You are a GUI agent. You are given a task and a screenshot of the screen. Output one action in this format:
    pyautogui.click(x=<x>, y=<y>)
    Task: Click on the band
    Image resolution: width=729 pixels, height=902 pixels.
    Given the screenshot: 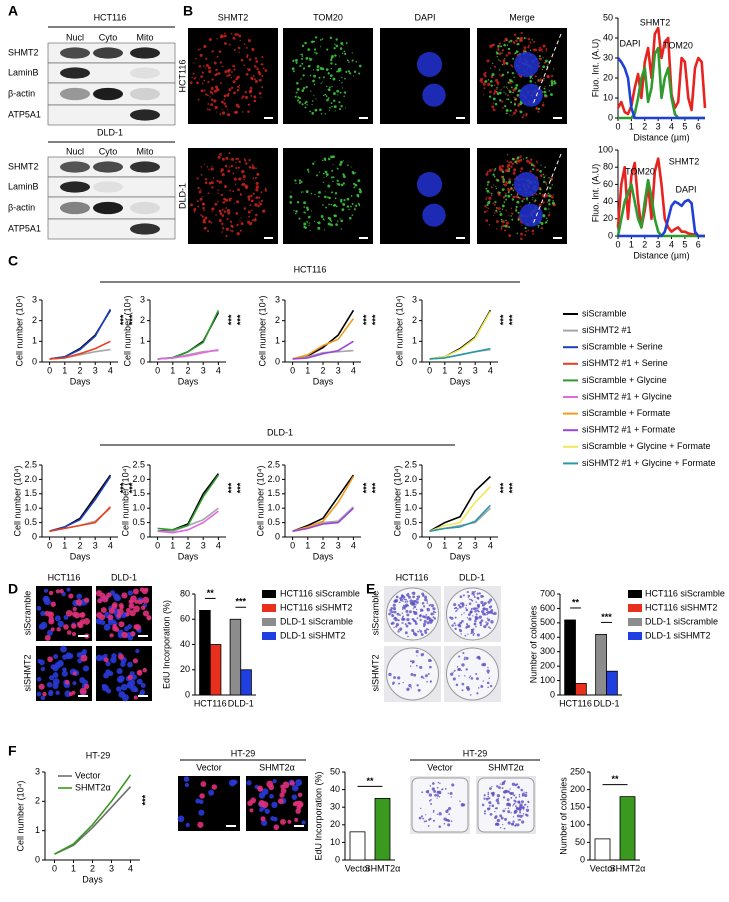 What is the action you would take?
    pyautogui.click(x=75, y=53)
    